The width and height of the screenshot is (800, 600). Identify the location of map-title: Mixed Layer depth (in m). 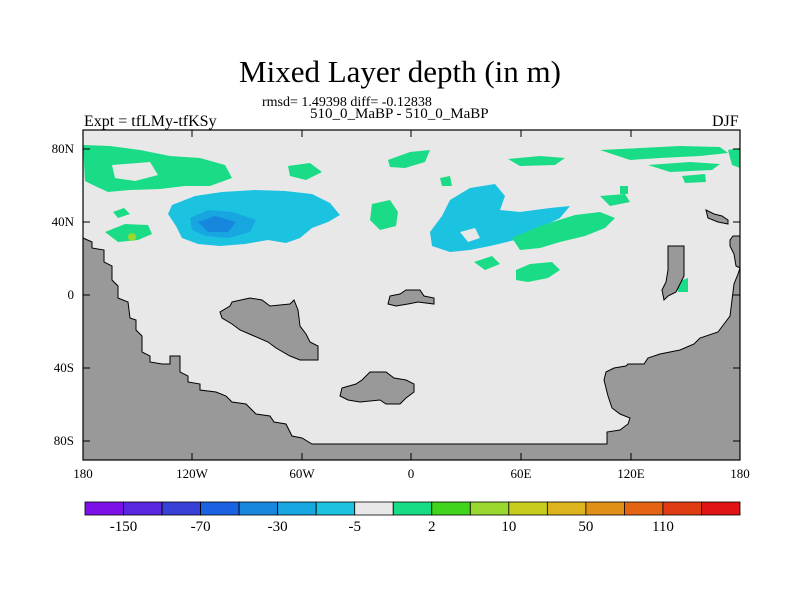
(400, 71).